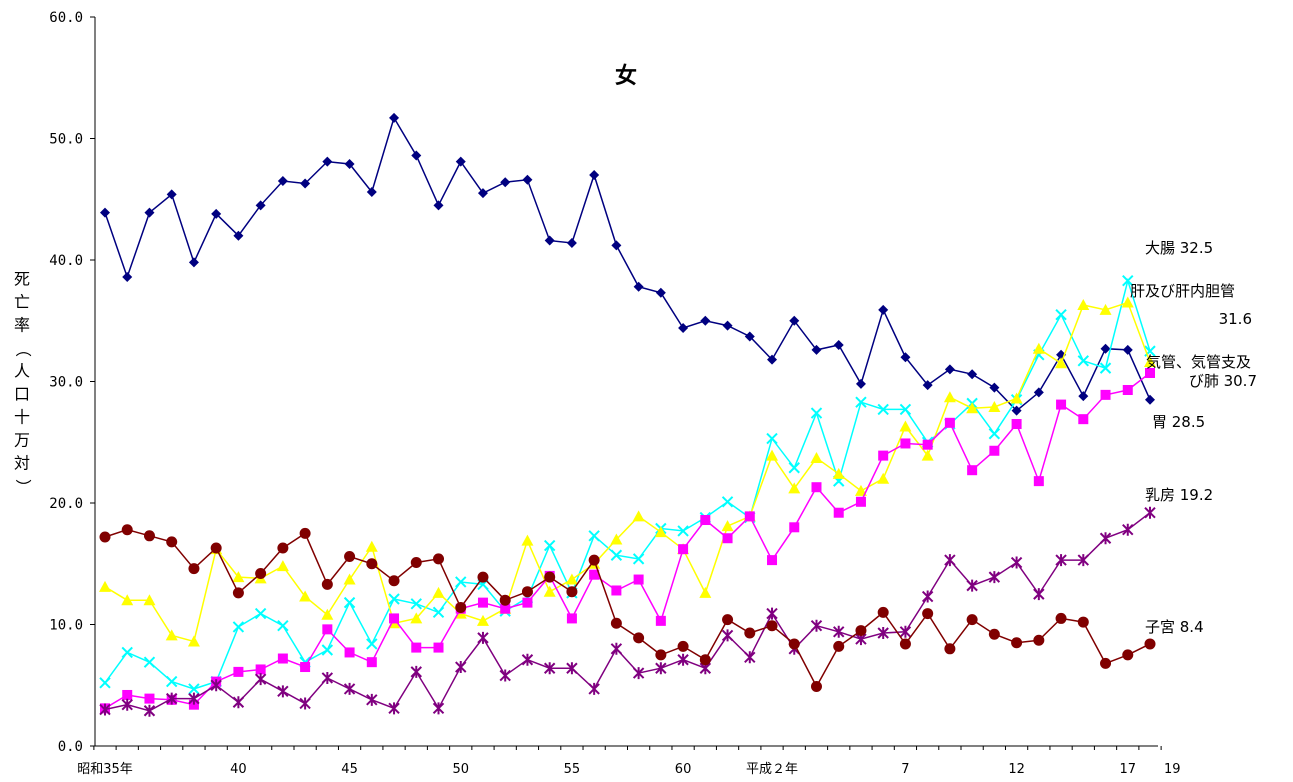 This screenshot has height=782, width=1293. Describe the element at coordinates (1127, 769) in the screenshot. I see `x-tick-label: 17` at that location.